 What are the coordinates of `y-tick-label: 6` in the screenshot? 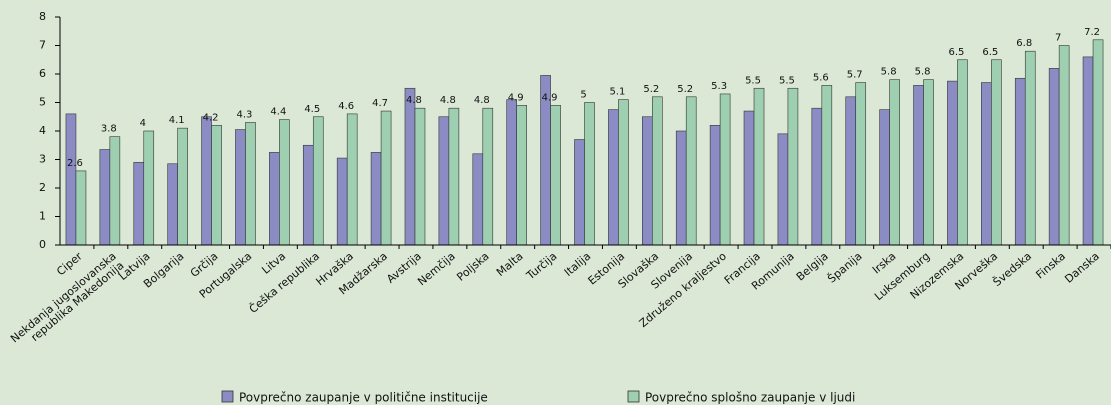 It's located at (42, 73).